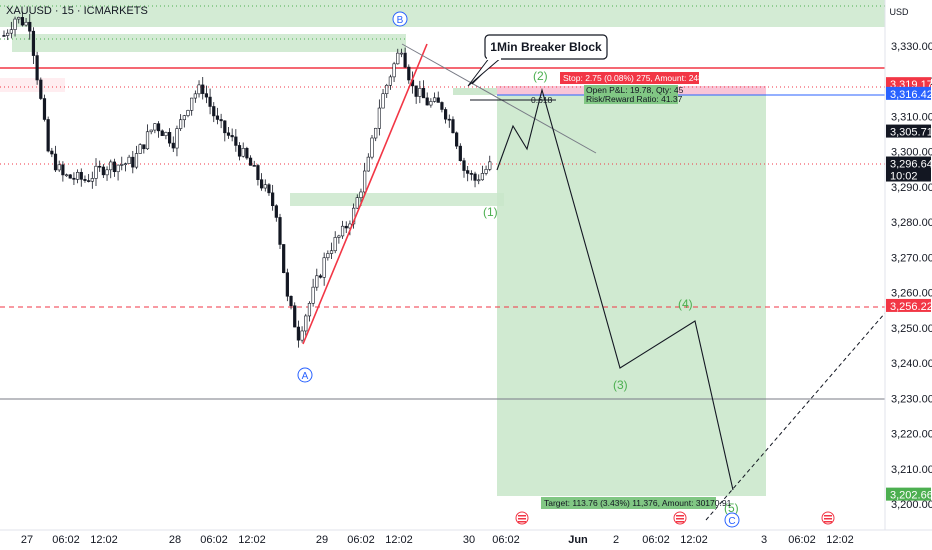 This screenshot has width=932, height=550. What do you see at coordinates (322, 540) in the screenshot?
I see `time-tick-label: 29` at bounding box center [322, 540].